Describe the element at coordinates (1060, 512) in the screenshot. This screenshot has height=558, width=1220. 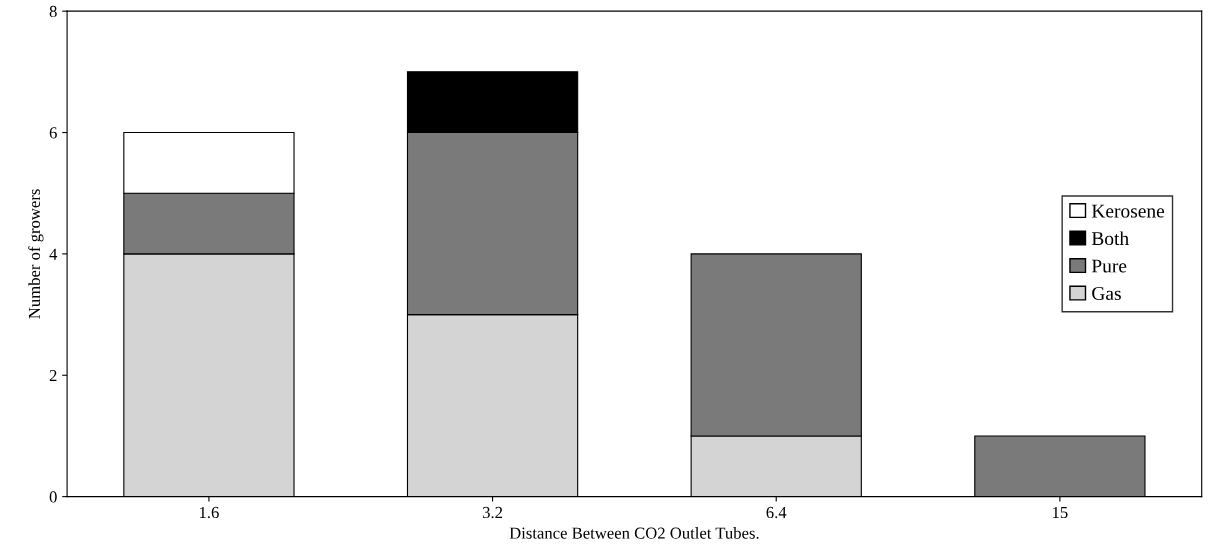
I see `x-tick-label: 15` at that location.